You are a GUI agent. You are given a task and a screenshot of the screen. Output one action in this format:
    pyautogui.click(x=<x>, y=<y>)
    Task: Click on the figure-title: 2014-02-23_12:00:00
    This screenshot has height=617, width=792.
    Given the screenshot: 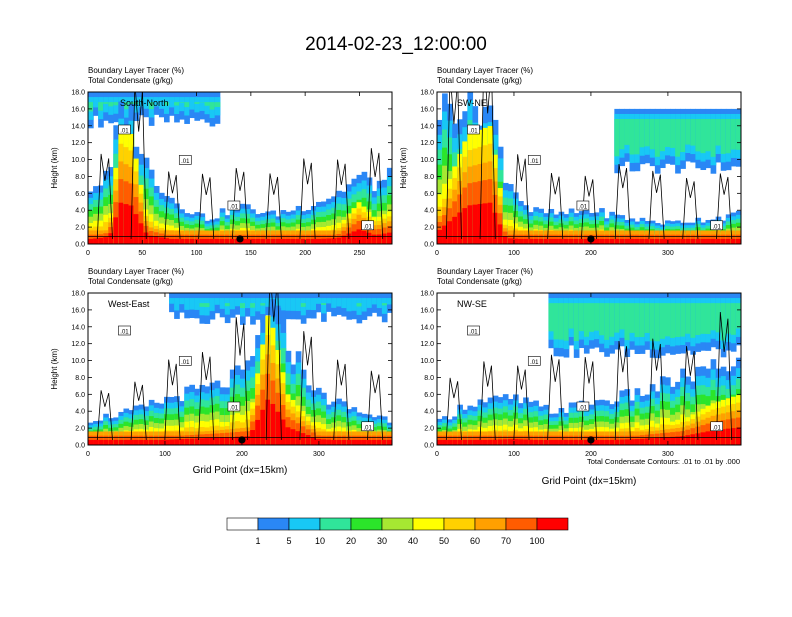 What is the action you would take?
    pyautogui.click(x=396, y=44)
    